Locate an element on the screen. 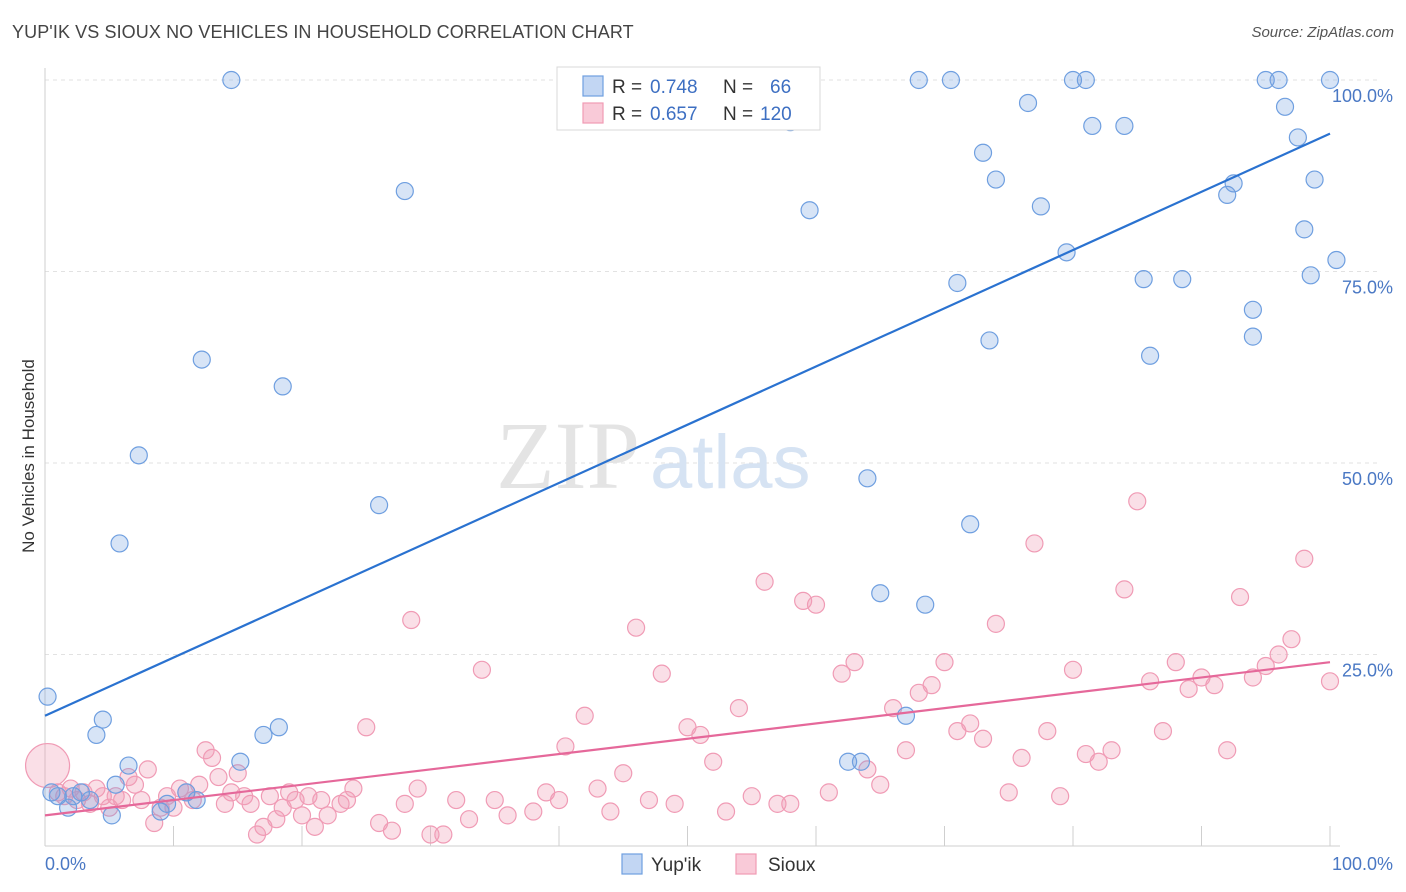 The width and height of the screenshot is (1406, 892). legend-yupik-swatch is located at coordinates (632, 864).